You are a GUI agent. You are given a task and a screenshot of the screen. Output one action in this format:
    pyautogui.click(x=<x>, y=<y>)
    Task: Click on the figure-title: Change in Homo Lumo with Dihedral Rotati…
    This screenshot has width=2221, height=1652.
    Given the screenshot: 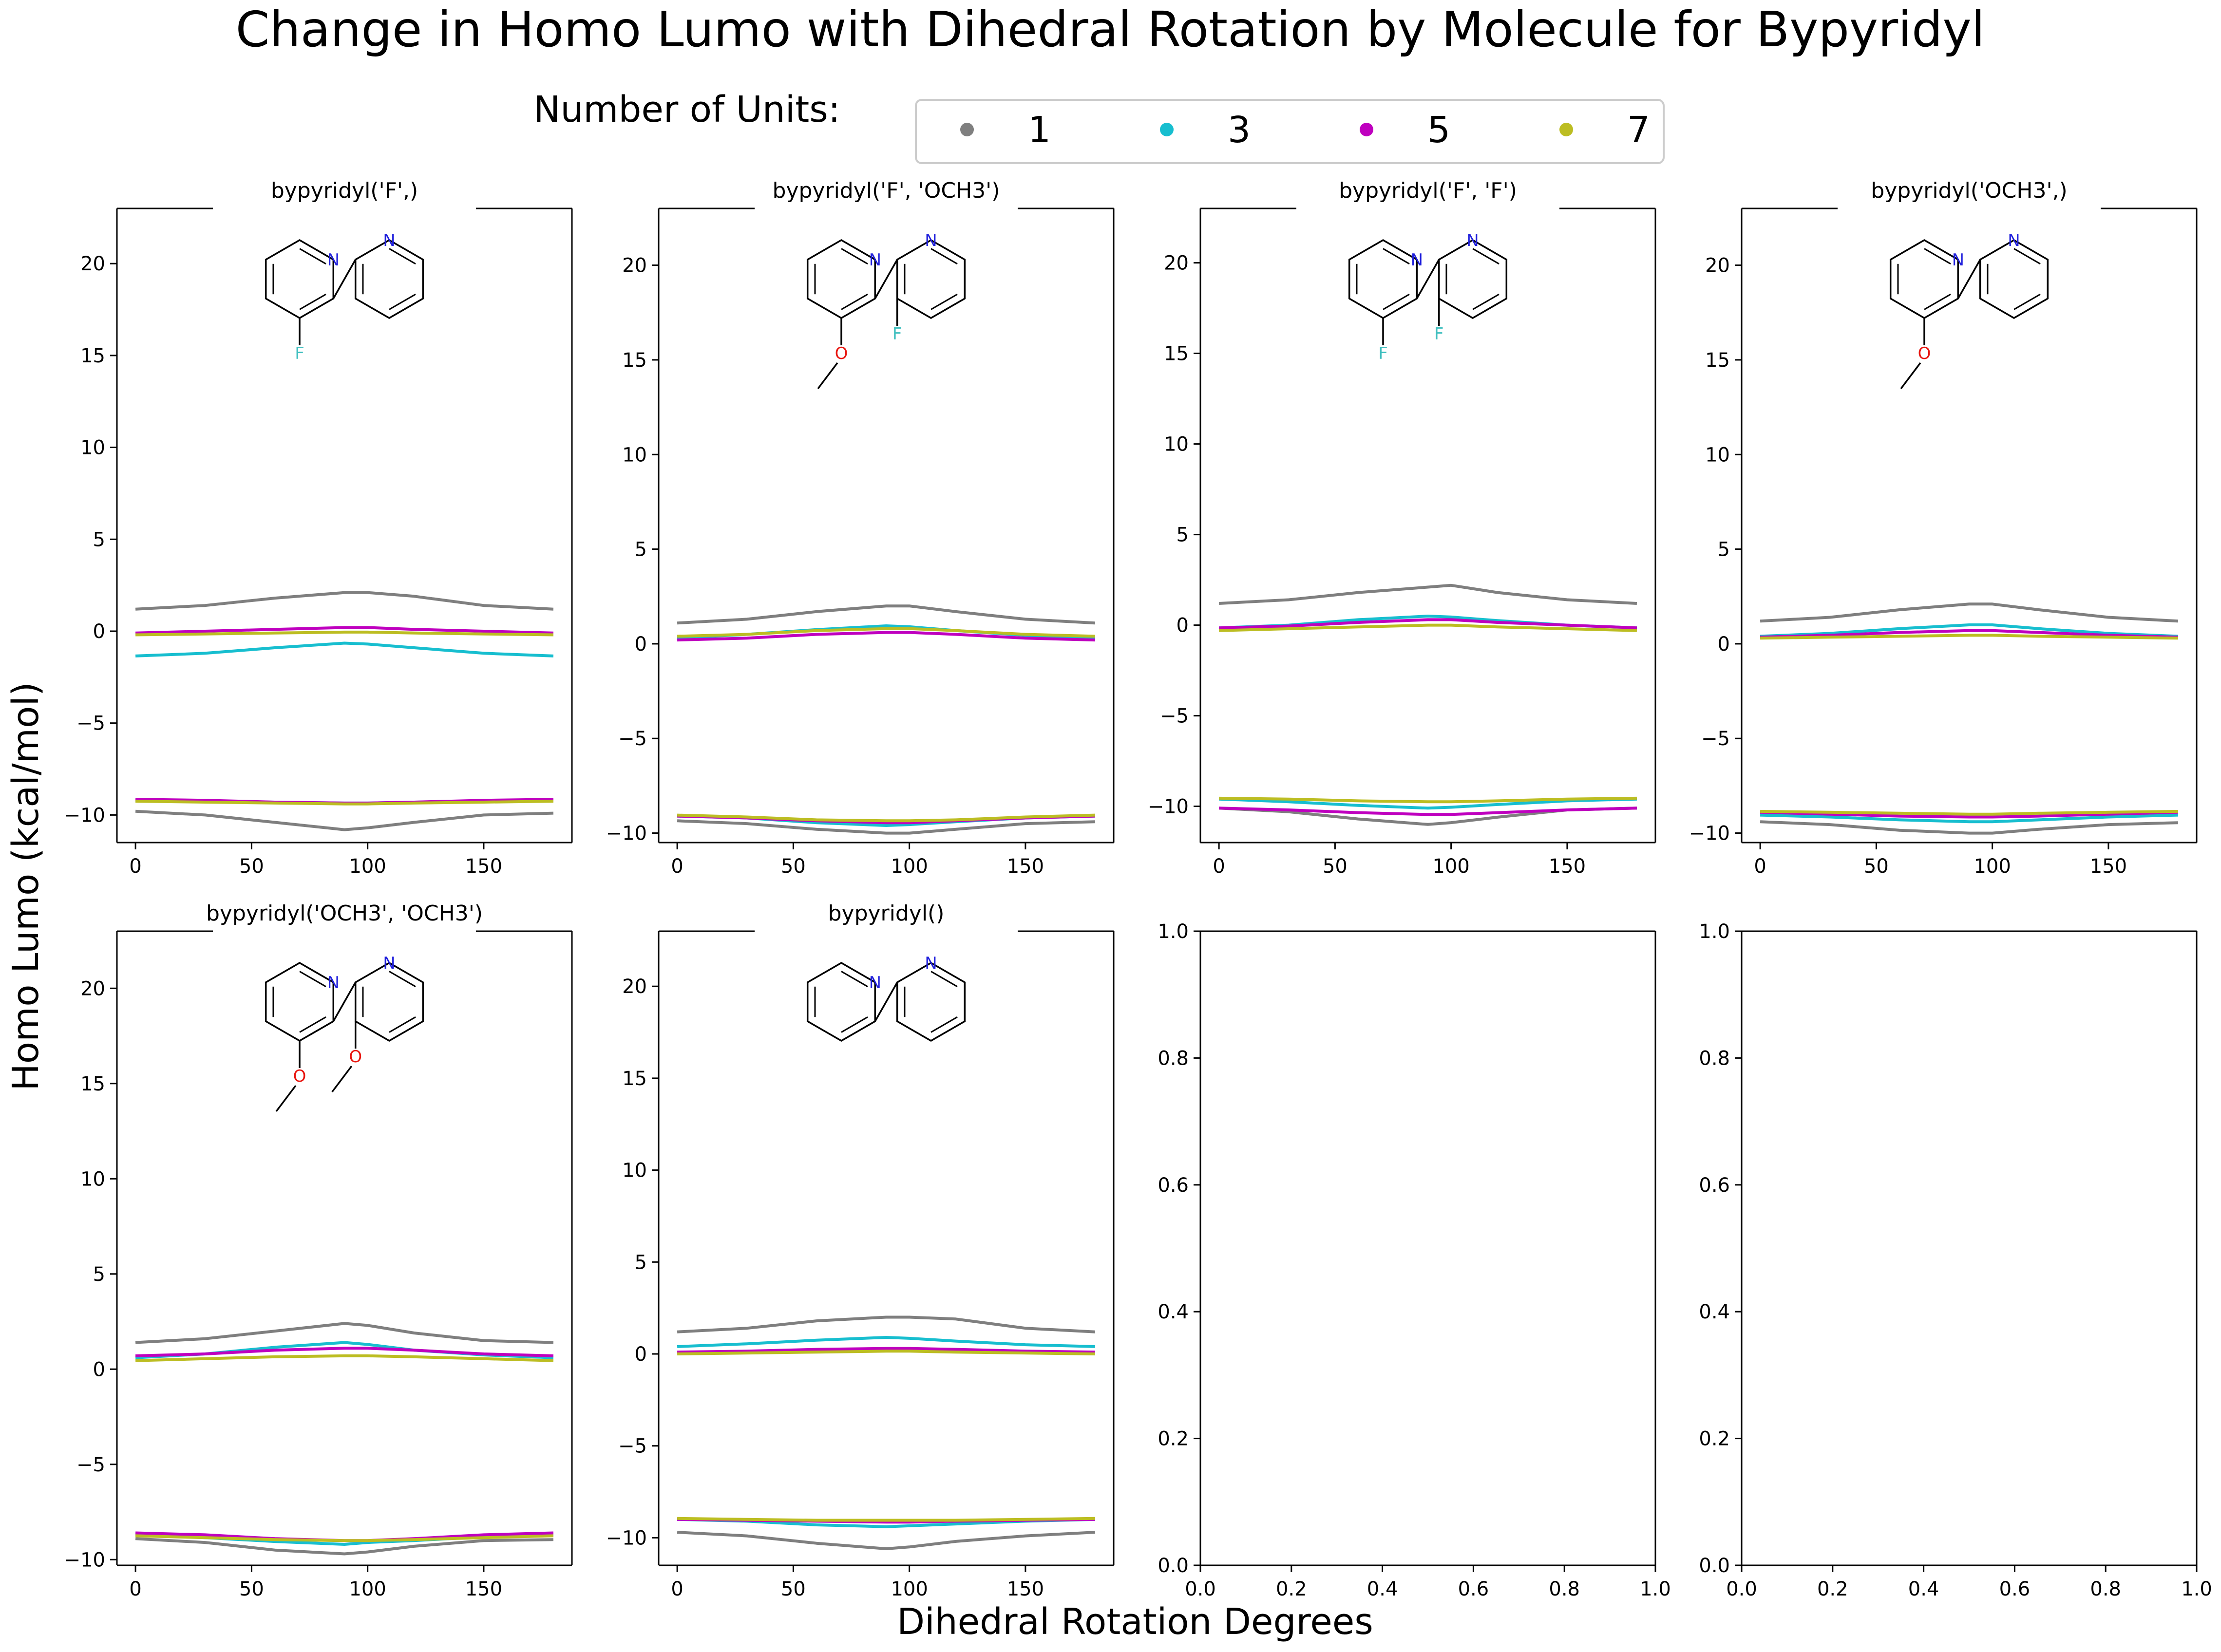 What is the action you would take?
    pyautogui.click(x=1110, y=30)
    